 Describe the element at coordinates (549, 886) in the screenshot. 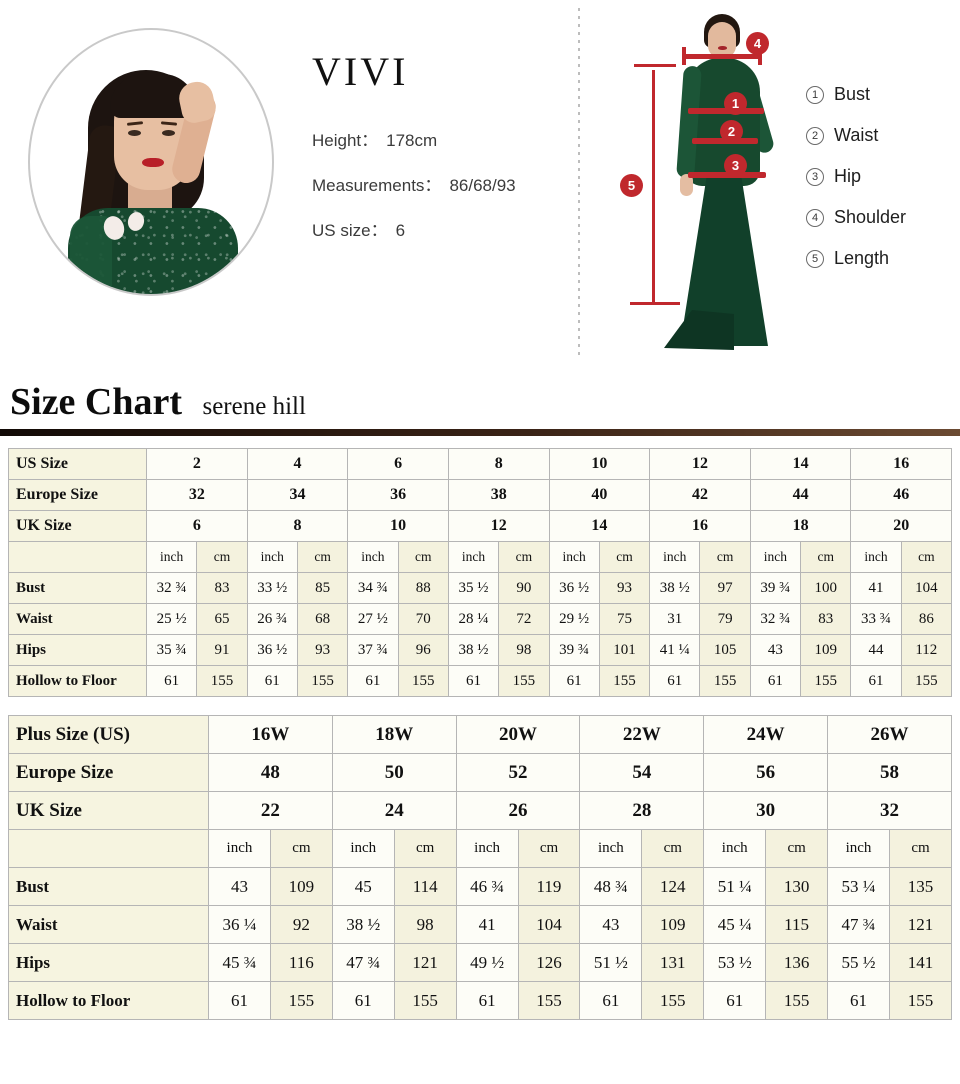

I see `measurement-cell: 119` at that location.